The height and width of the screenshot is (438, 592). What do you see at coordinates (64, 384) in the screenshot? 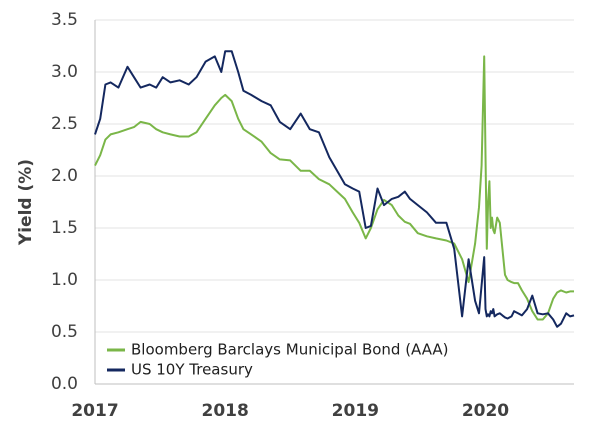
I see `y-tick-label: 0.0` at bounding box center [64, 384].